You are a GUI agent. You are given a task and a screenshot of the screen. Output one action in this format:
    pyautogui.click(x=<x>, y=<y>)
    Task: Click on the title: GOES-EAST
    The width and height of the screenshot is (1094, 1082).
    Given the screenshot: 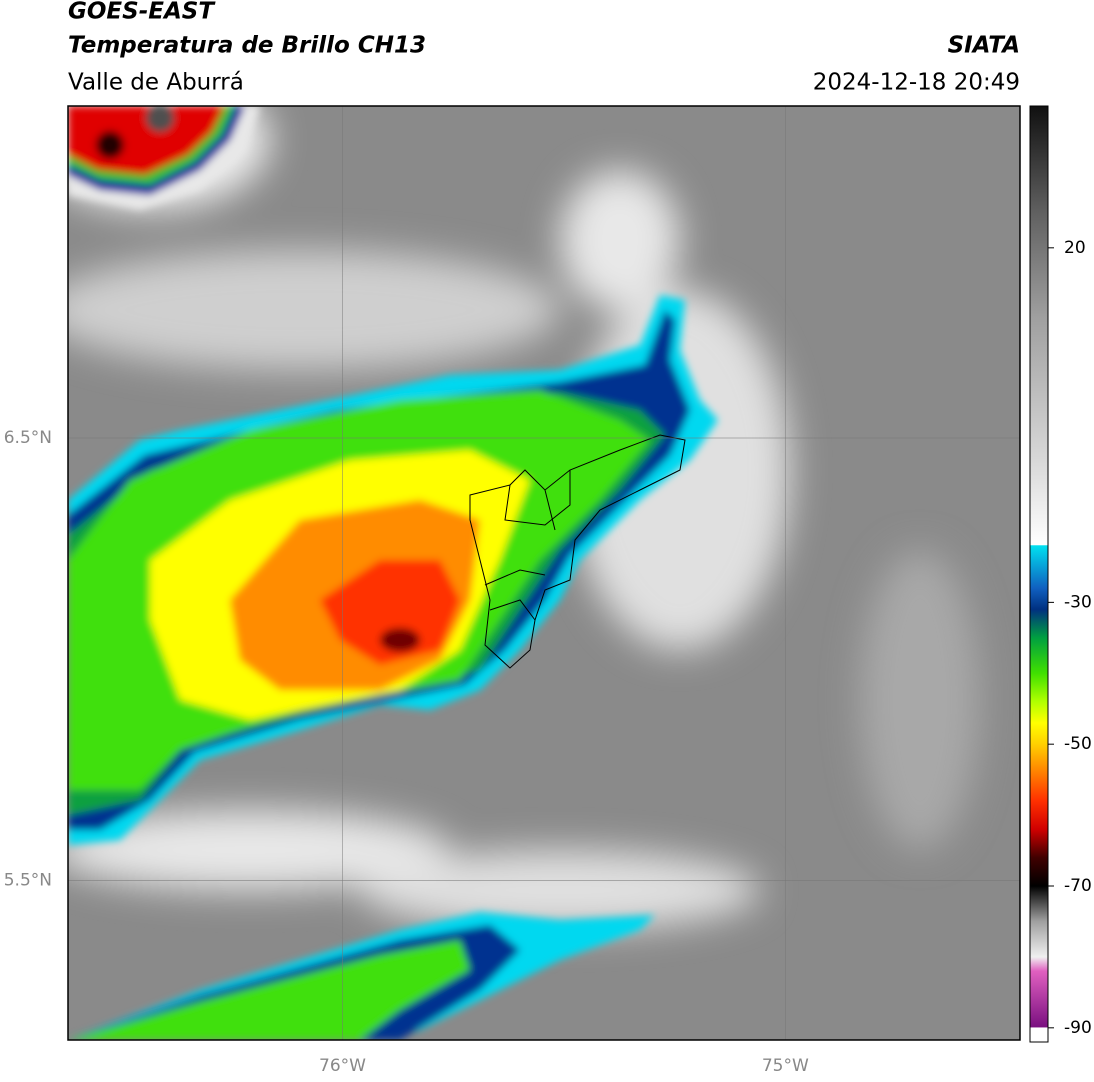 What is the action you would take?
    pyautogui.click(x=142, y=12)
    